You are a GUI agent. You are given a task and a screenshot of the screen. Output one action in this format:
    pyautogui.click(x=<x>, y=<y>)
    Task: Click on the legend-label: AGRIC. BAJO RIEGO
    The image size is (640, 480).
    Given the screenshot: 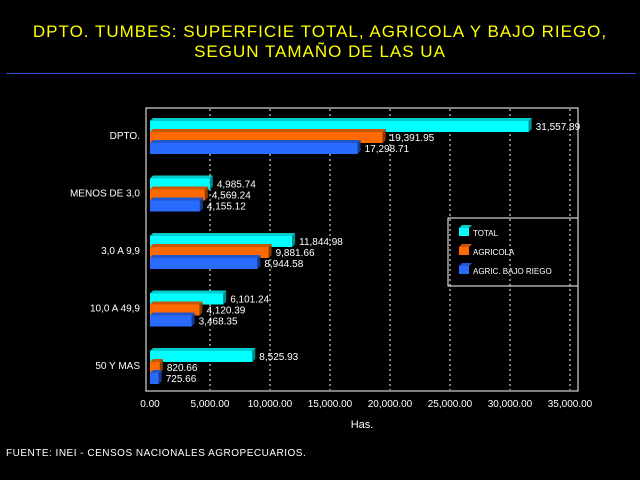 What is the action you would take?
    pyautogui.click(x=512, y=271)
    